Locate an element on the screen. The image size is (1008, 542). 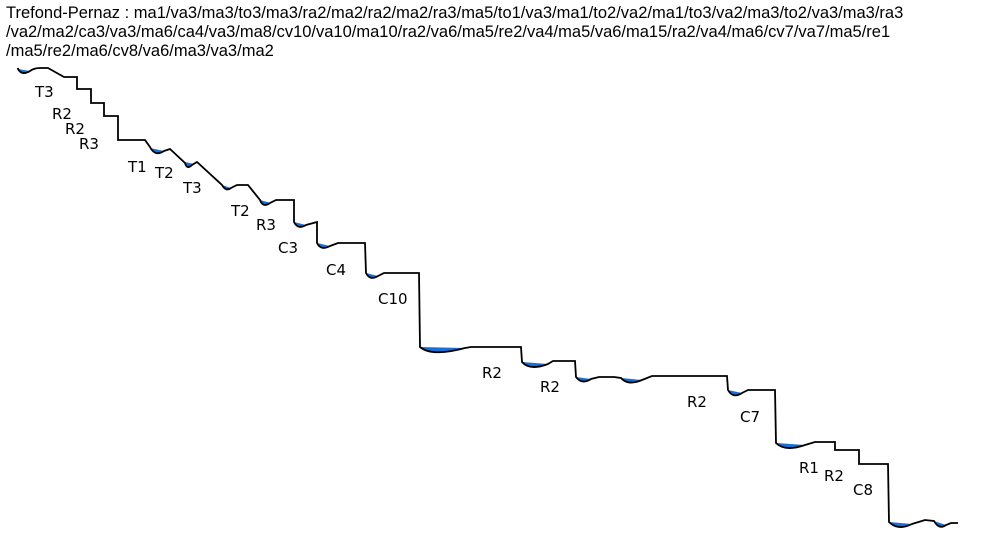
obstacle-label: C7 is located at coordinates (750, 417).